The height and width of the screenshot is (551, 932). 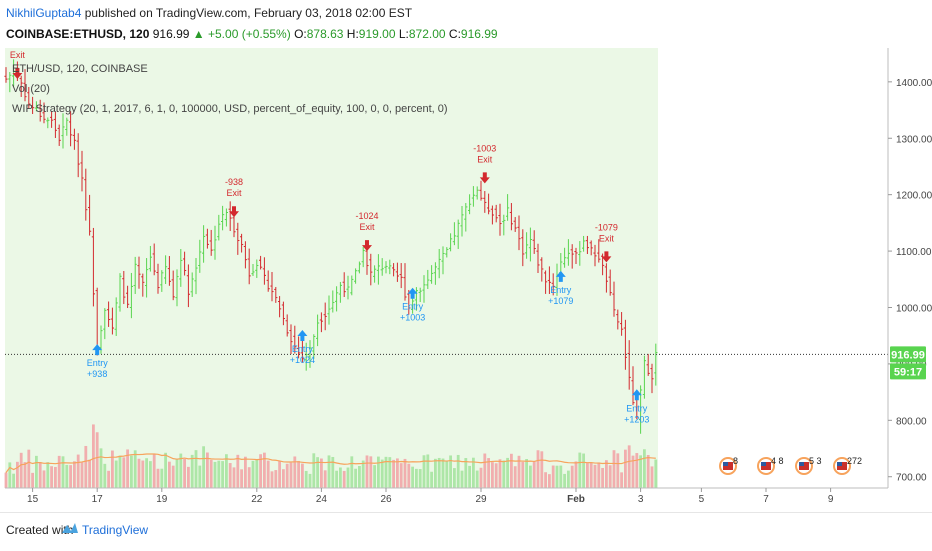 I want to click on last-price-tag, so click(x=908, y=354).